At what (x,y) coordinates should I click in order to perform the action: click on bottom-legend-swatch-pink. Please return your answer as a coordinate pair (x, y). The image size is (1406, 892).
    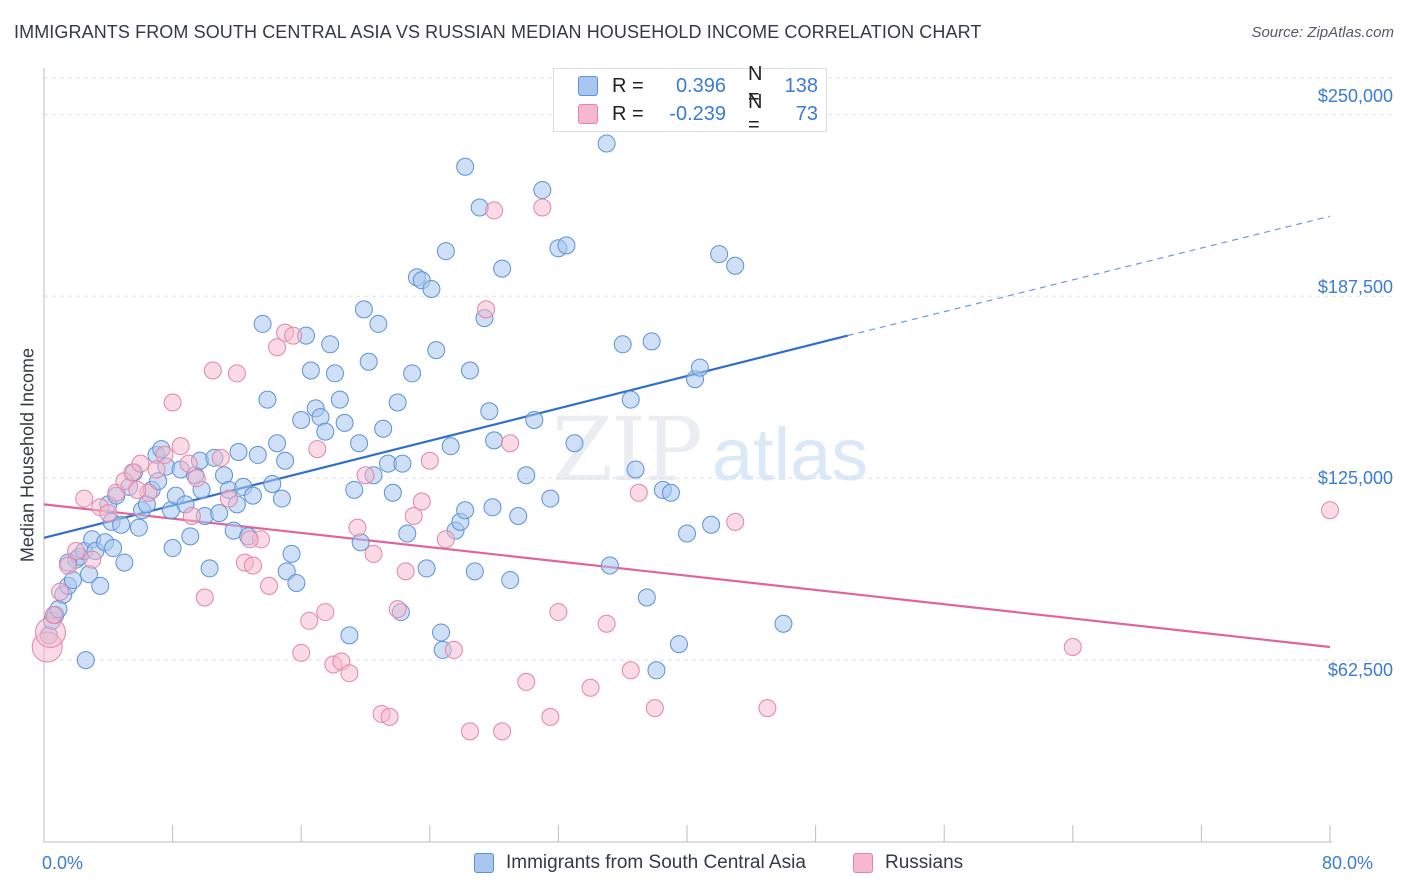
    Looking at the image, I should click on (863, 863).